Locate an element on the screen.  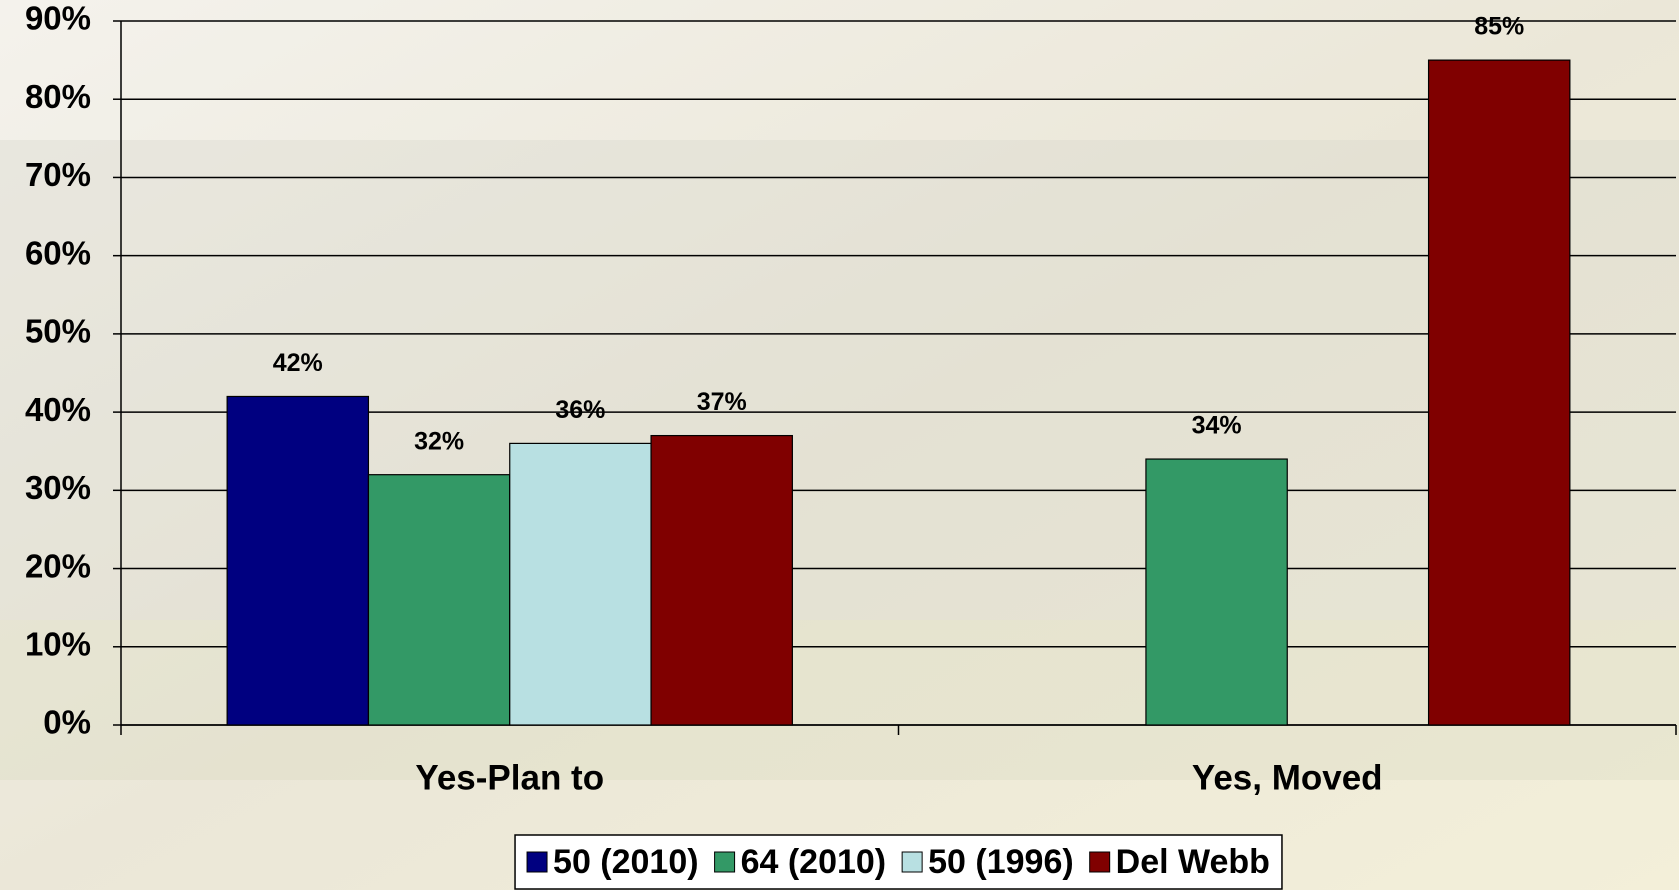
y-tick-label: 30% is located at coordinates (58, 487).